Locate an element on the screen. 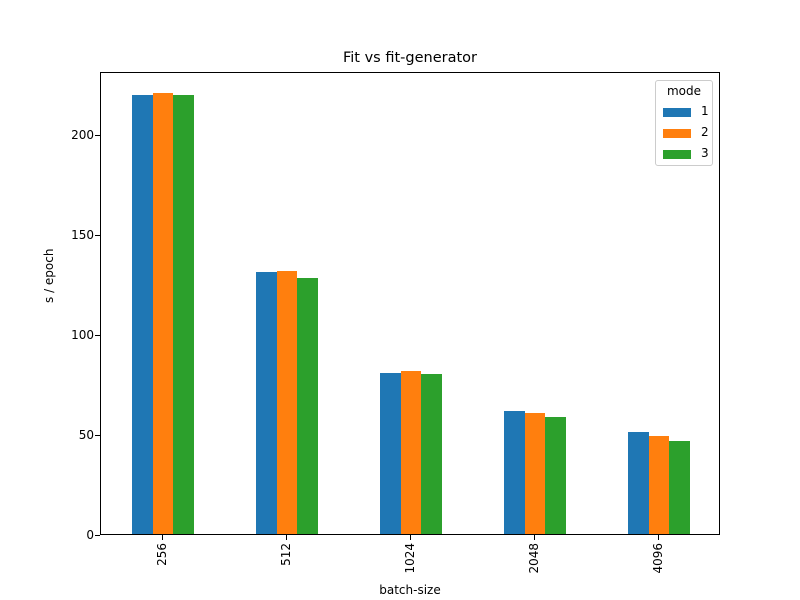 The width and height of the screenshot is (800, 600). legend-label: 2 is located at coordinates (705, 132).